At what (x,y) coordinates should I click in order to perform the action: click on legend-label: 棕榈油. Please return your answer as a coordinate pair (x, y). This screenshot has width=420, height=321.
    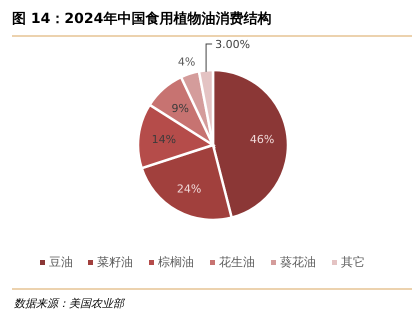
    Looking at the image, I should click on (176, 262).